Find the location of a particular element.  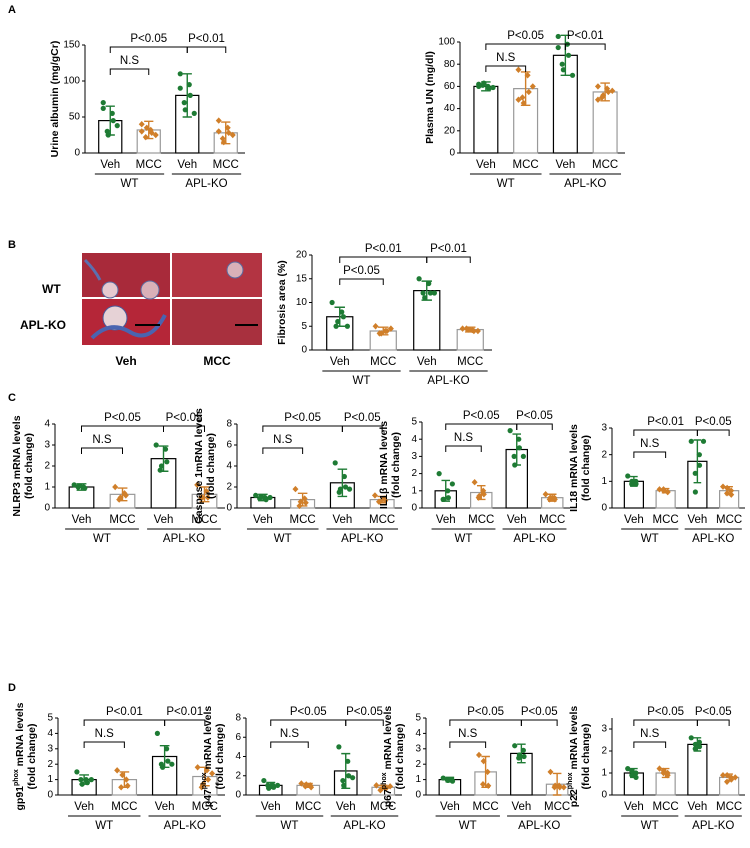

y-axis-label-sup: phox is located at coordinates (16, 777).